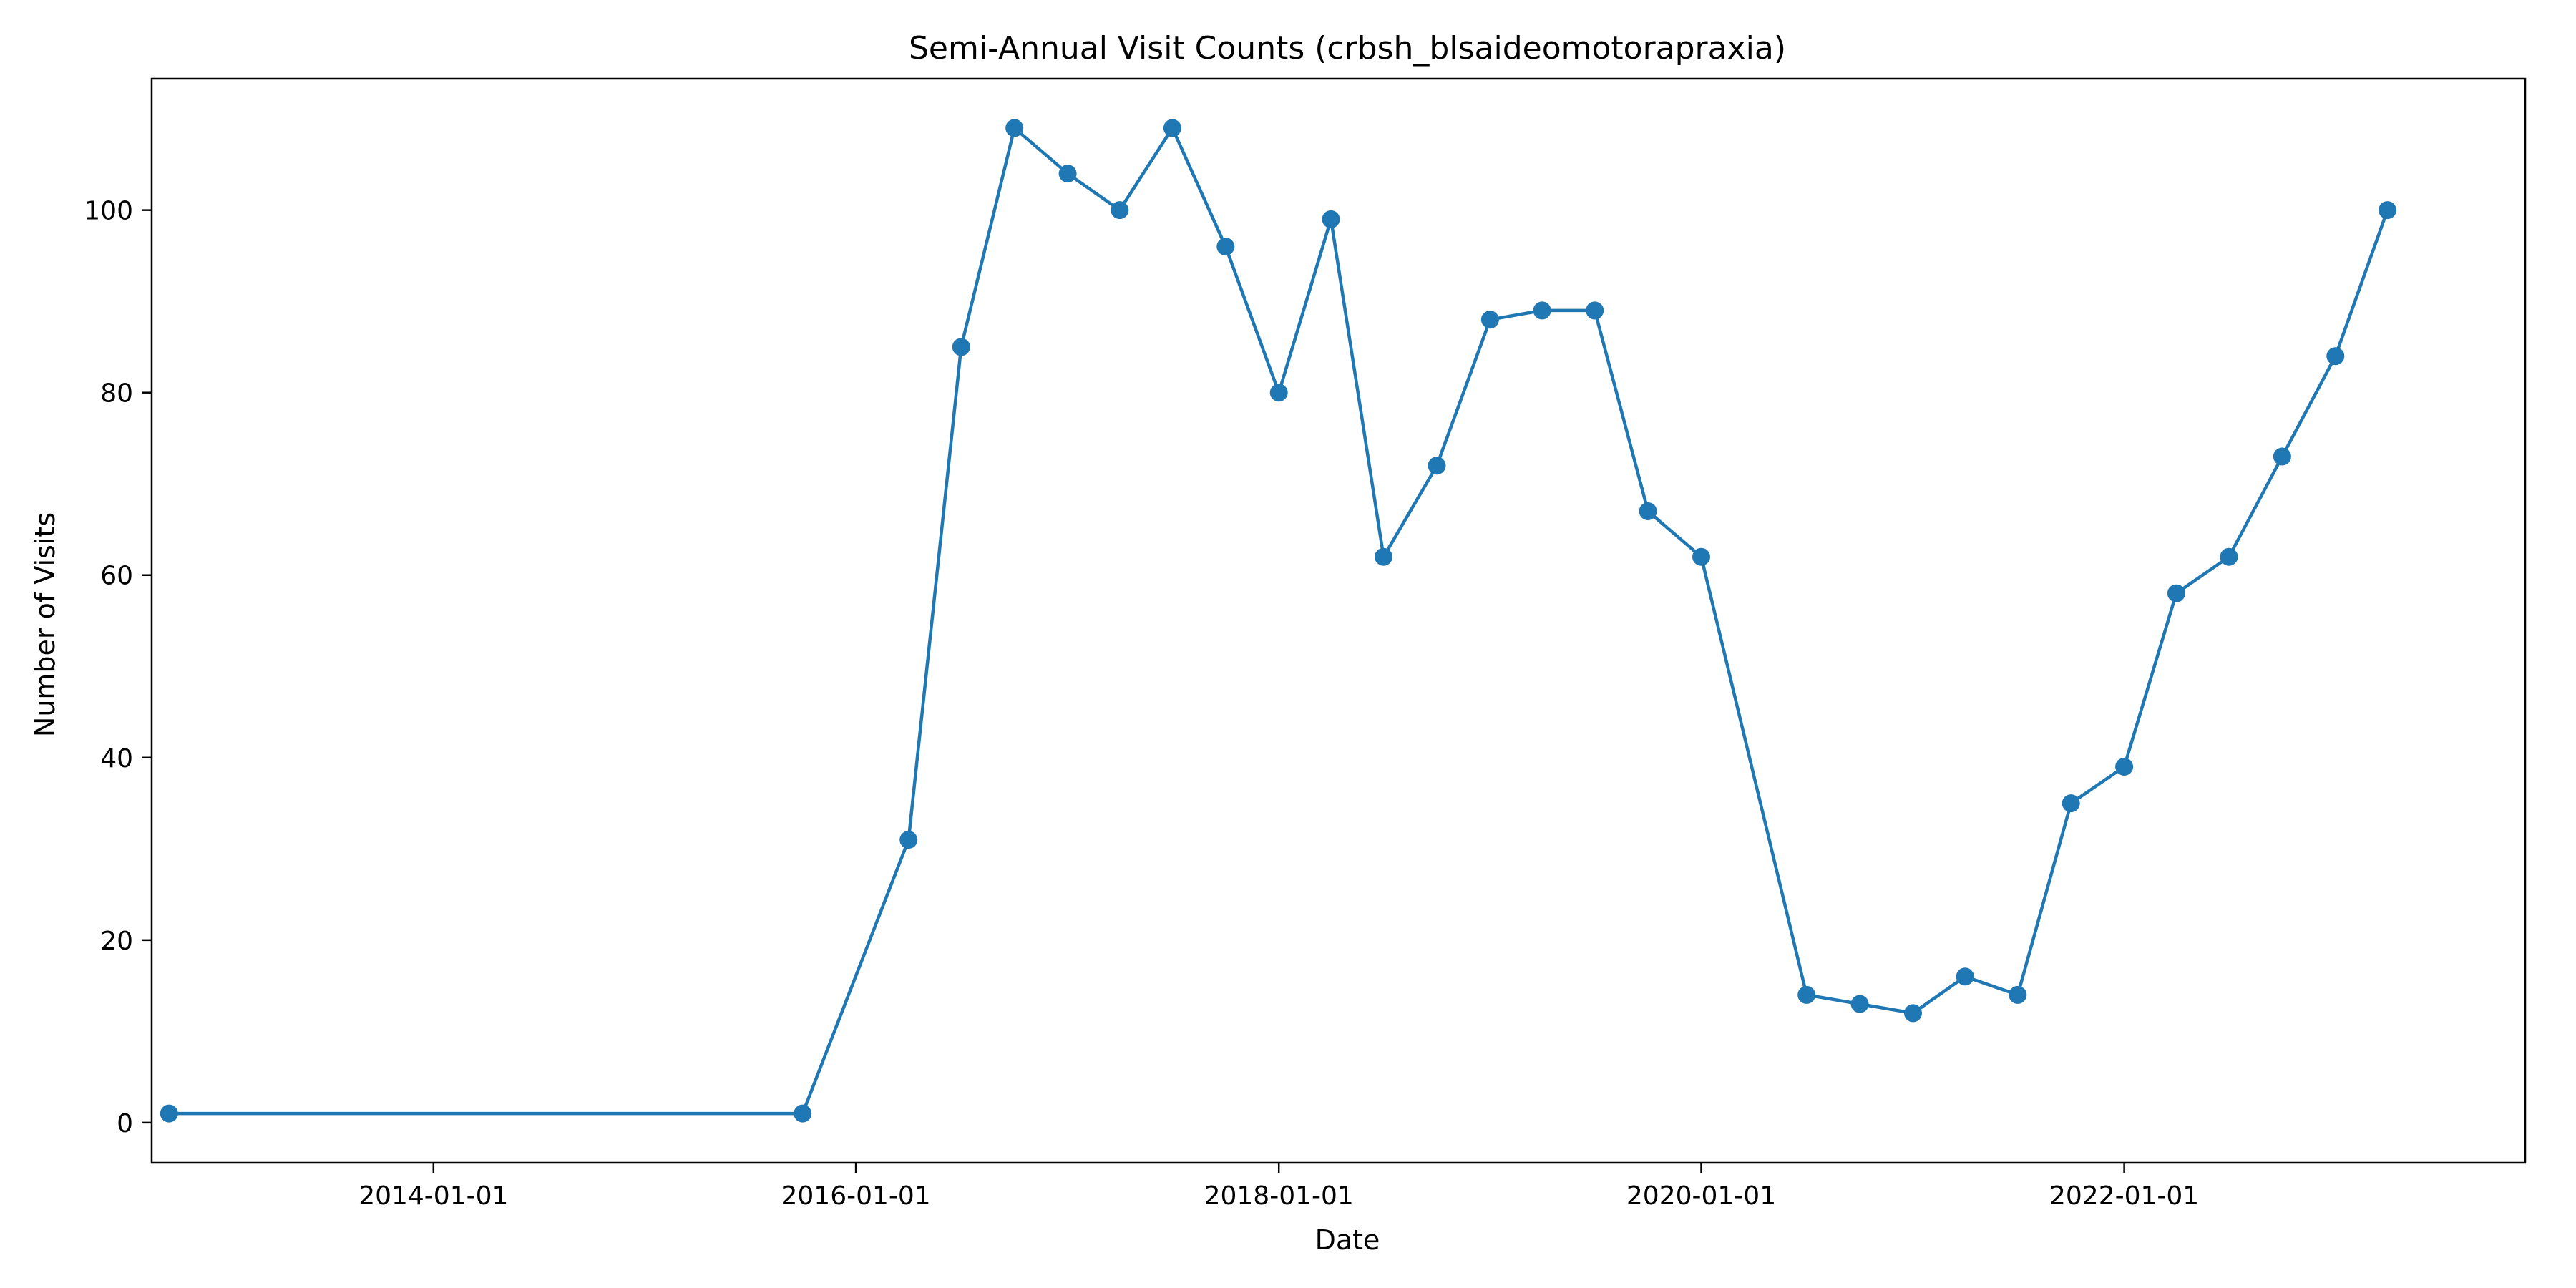  What do you see at coordinates (45, 624) in the screenshot?
I see `y-axis-label: Number of Visits` at bounding box center [45, 624].